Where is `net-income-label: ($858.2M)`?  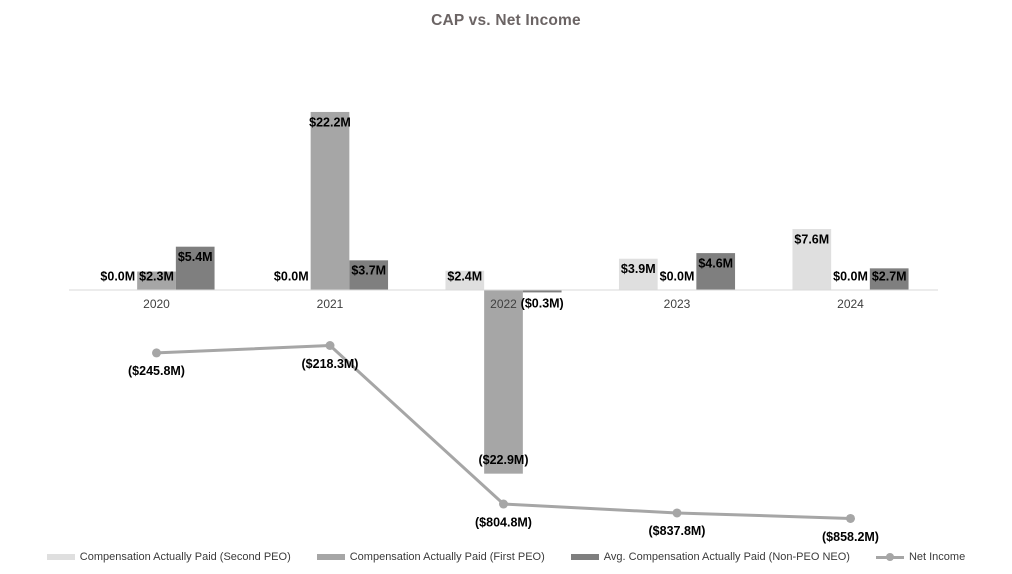 net-income-label: ($858.2M) is located at coordinates (850, 537).